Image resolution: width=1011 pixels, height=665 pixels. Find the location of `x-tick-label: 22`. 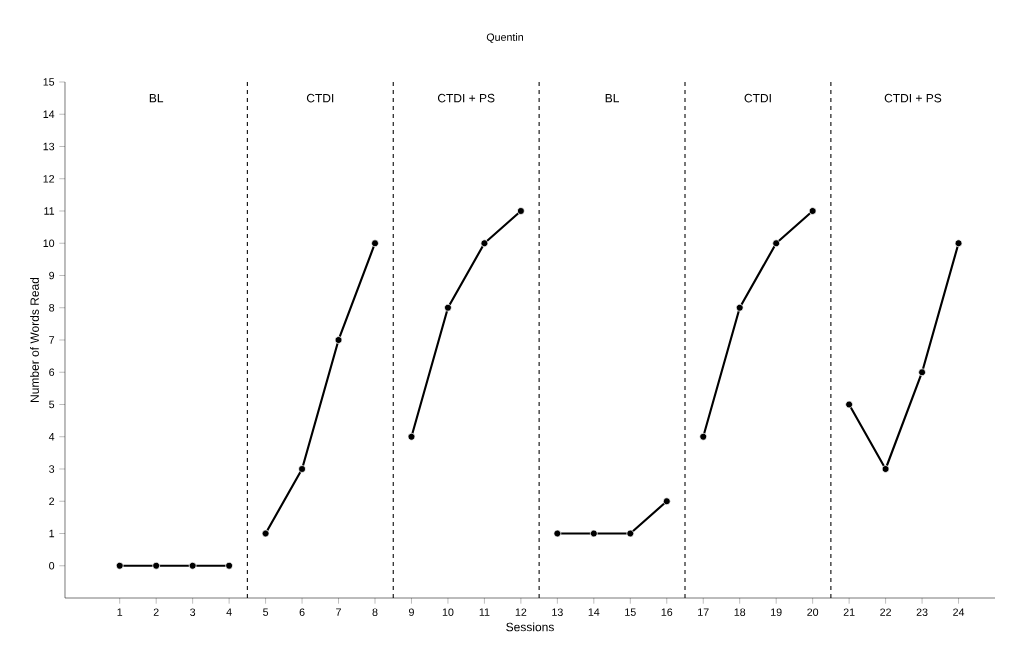

x-tick-label: 22 is located at coordinates (885, 612).